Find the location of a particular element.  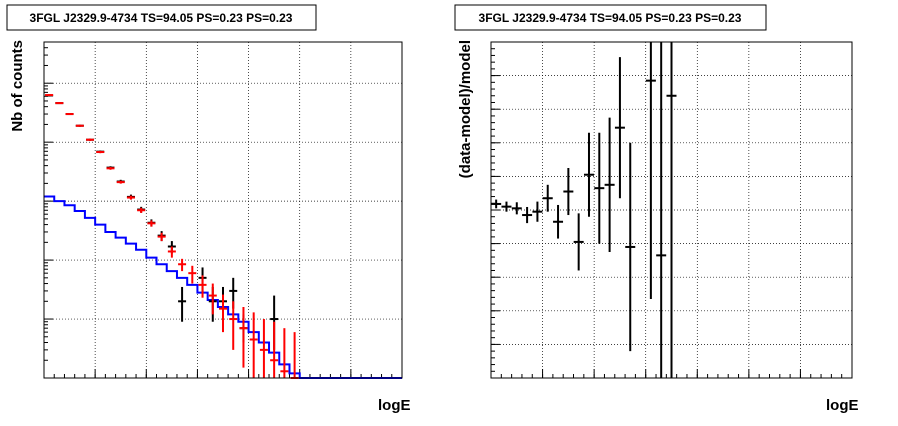

left-y-axis-label: Nb of counts is located at coordinates (17, 86).